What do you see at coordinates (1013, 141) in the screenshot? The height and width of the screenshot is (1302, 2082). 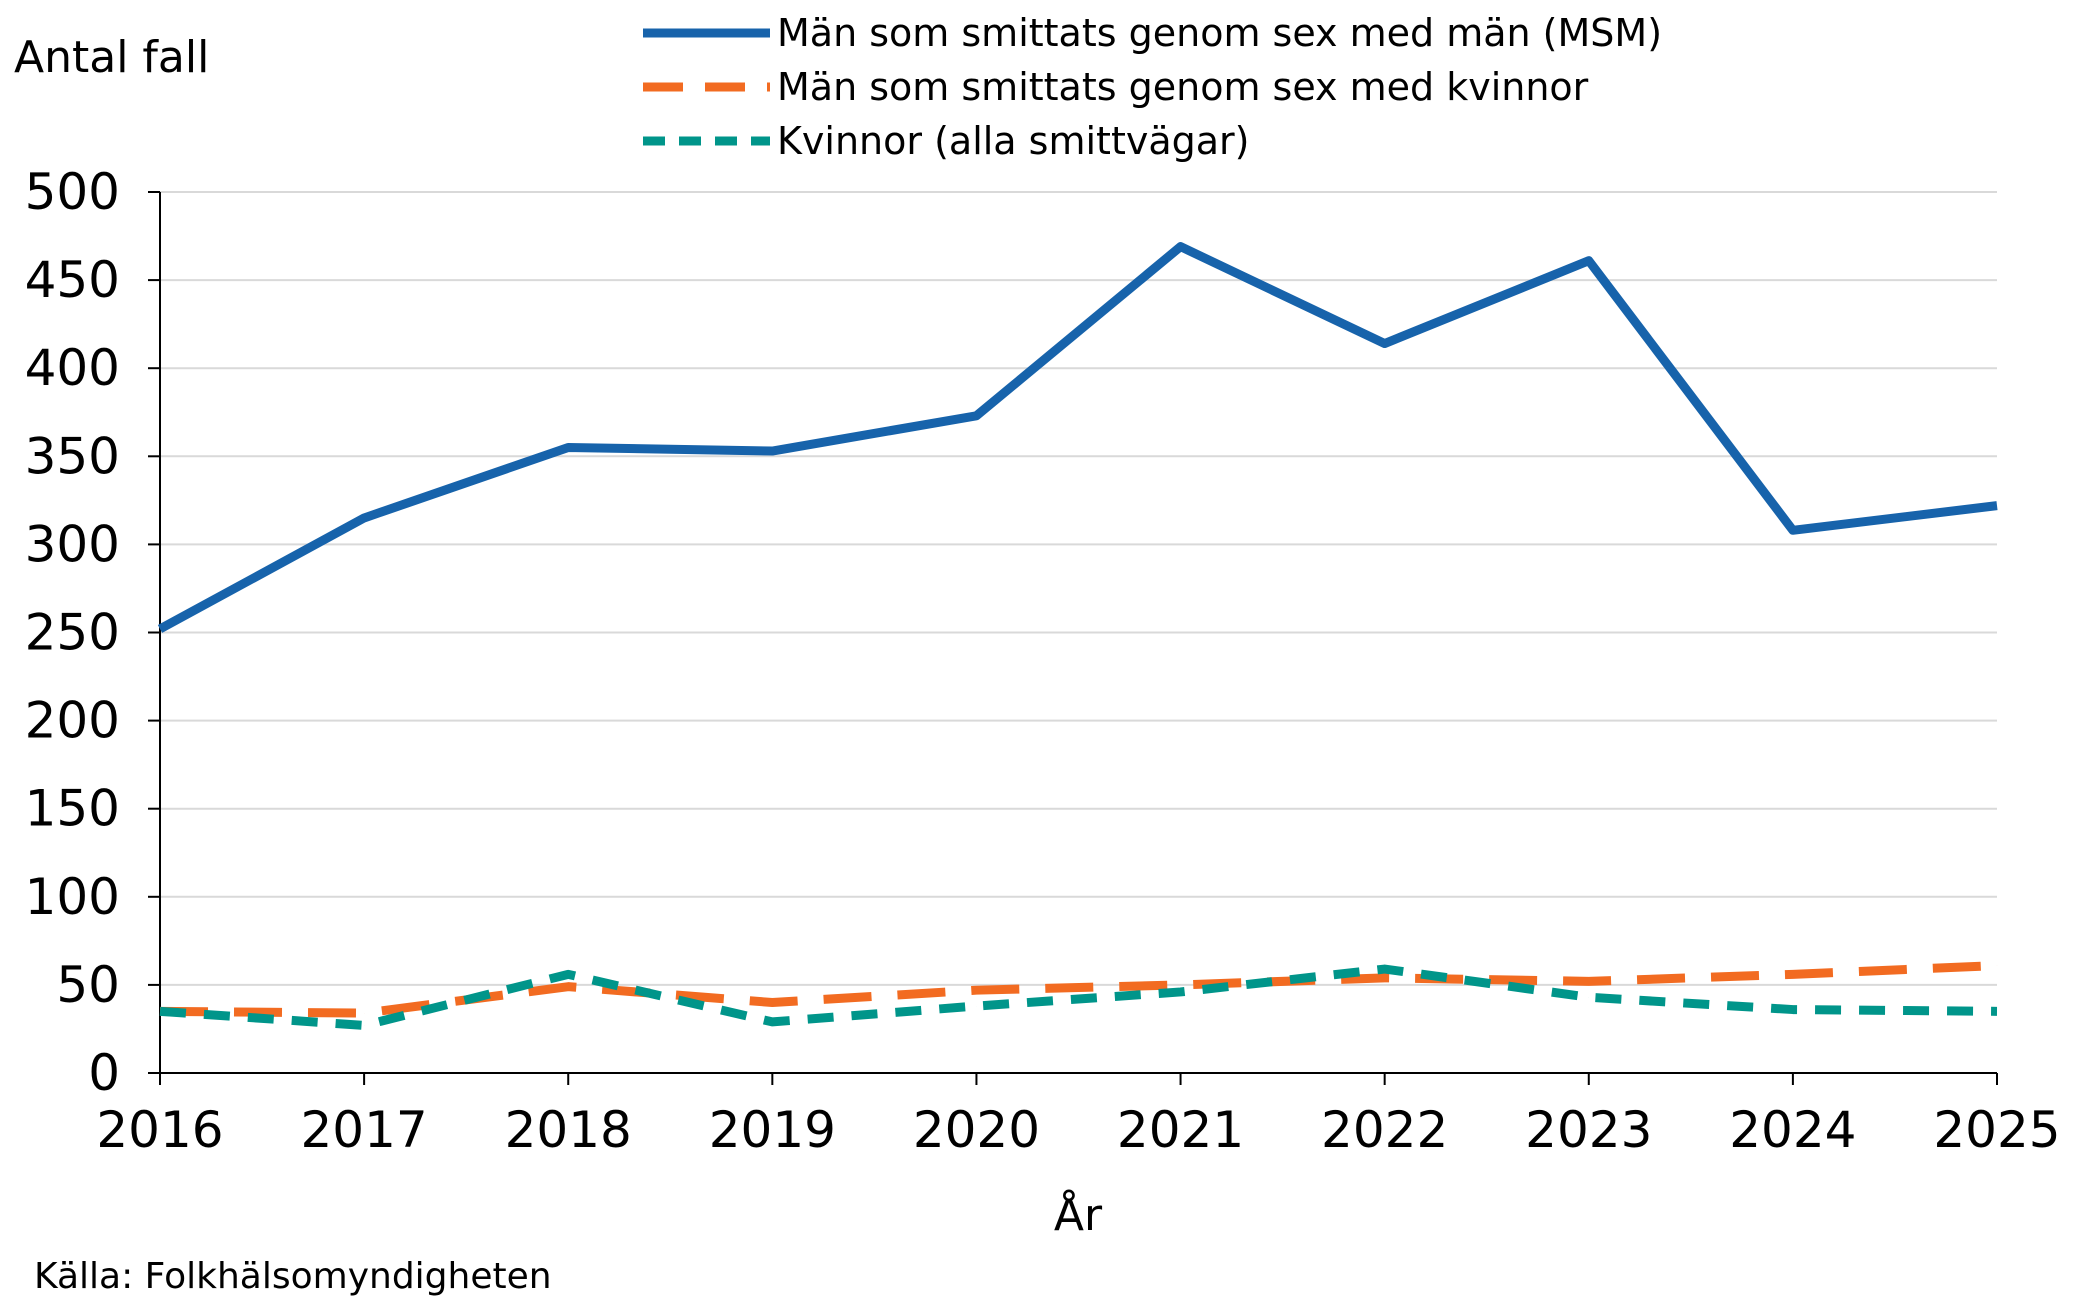 I see `legend-label-3: Kvinnor (alla smittvägar)` at bounding box center [1013, 141].